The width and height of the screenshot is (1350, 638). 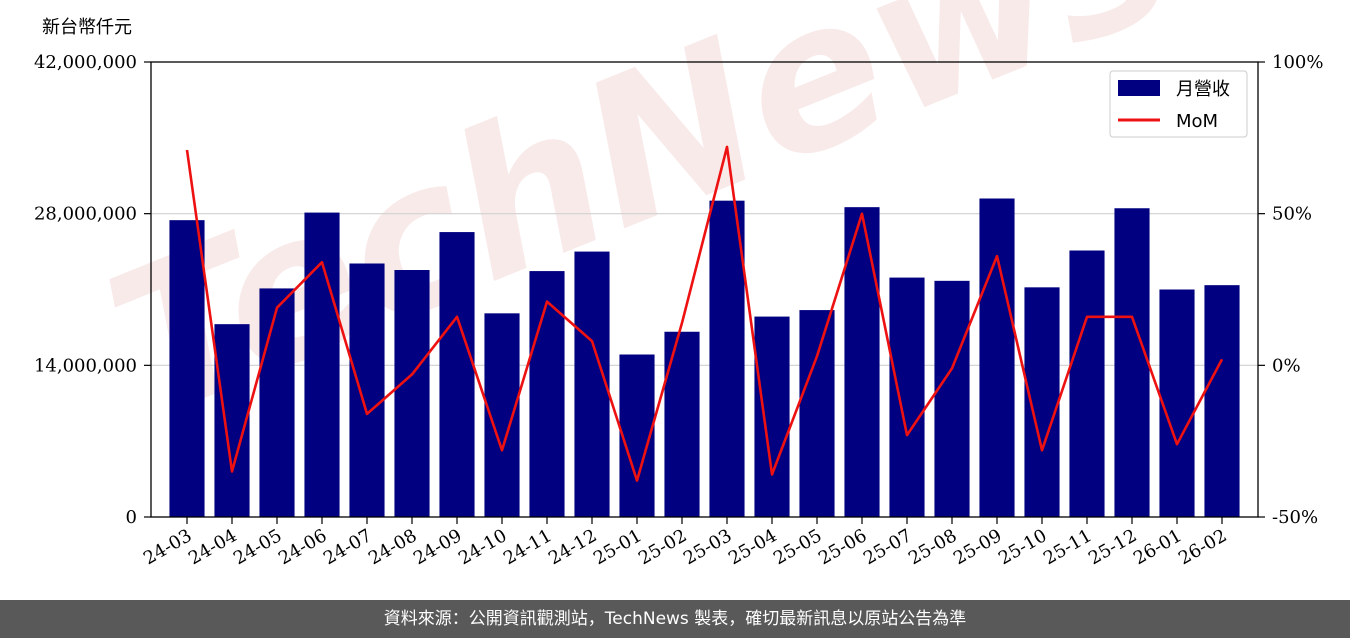 I want to click on right-tick-label: 100%, so click(x=1297, y=62).